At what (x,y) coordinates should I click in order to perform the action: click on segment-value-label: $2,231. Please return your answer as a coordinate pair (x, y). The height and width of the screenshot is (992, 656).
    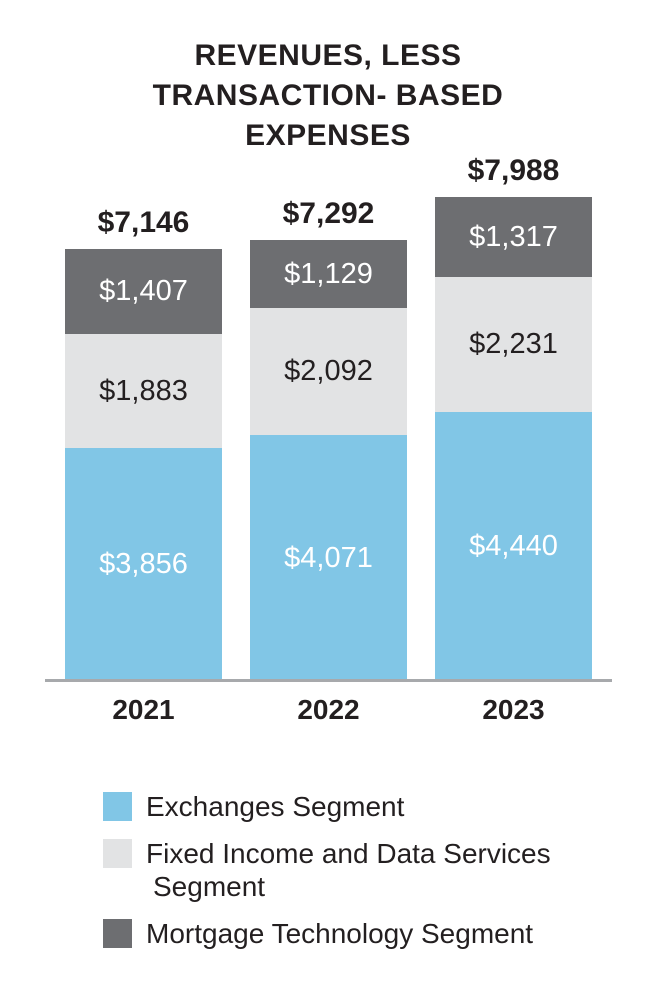
    Looking at the image, I should click on (513, 344).